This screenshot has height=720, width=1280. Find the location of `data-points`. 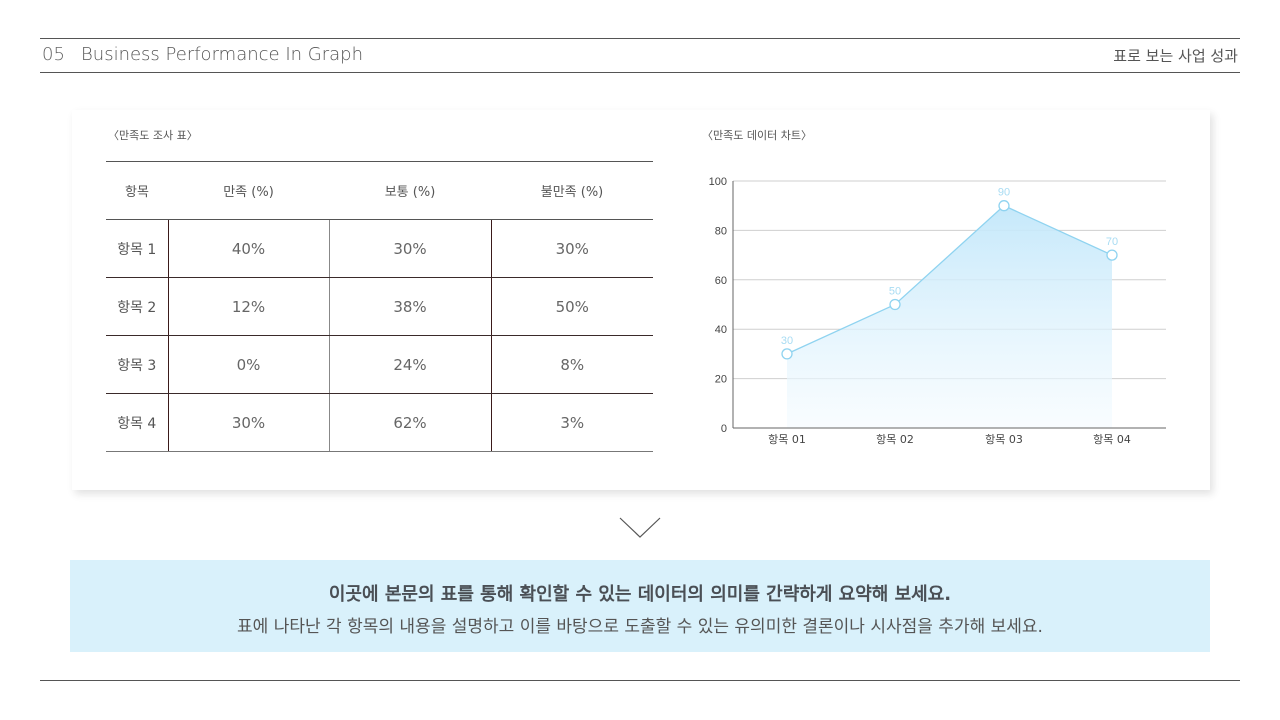

data-points is located at coordinates (949, 280).